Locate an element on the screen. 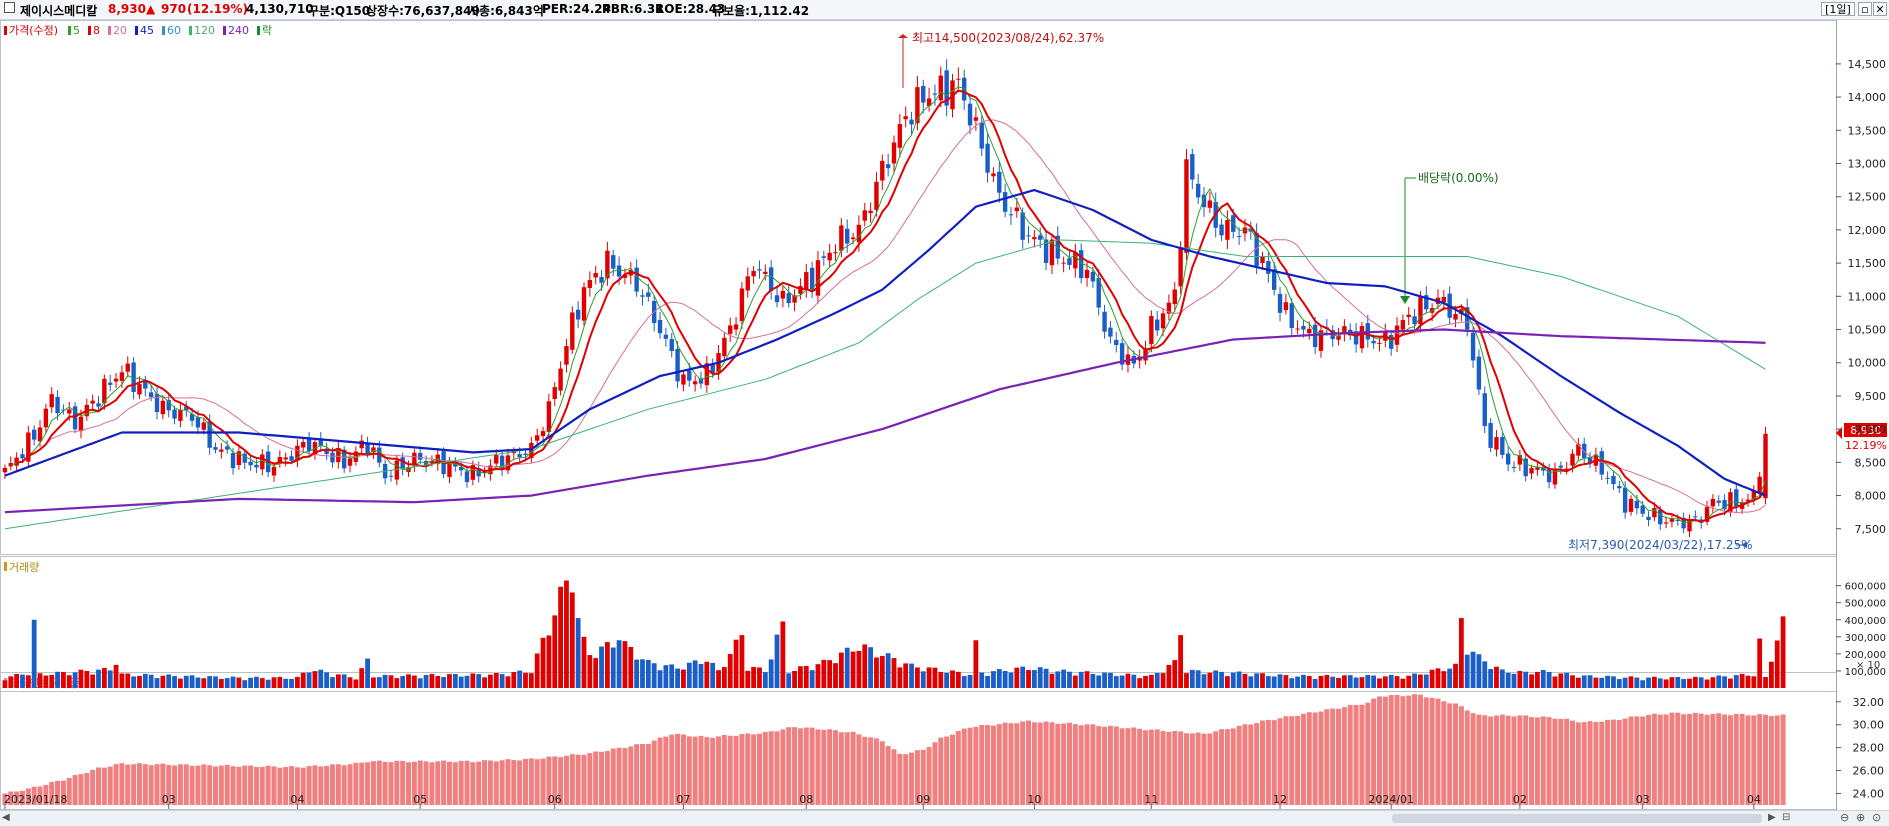 This screenshot has width=1889, height=826. window-checkbox is located at coordinates (9, 9).